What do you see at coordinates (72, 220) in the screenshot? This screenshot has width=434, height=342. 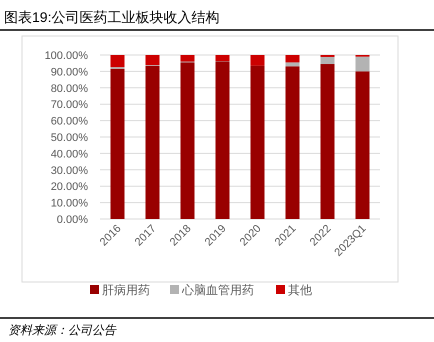 I see `y-tick-label: 0.00%` at bounding box center [72, 220].